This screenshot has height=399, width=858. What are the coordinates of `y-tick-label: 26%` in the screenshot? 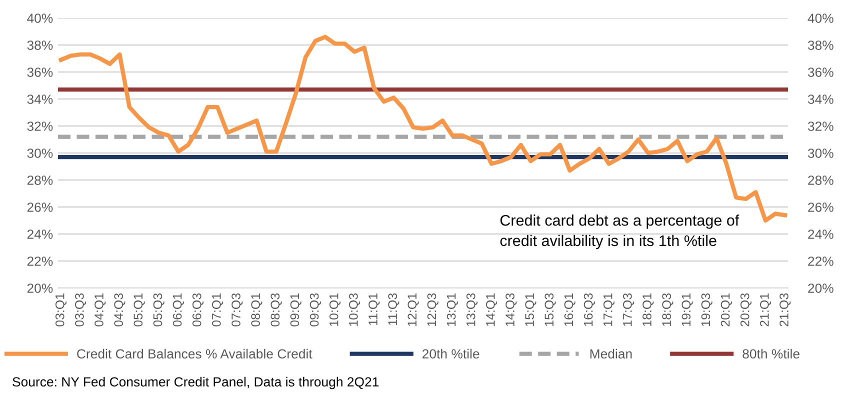 It's located at (40, 207).